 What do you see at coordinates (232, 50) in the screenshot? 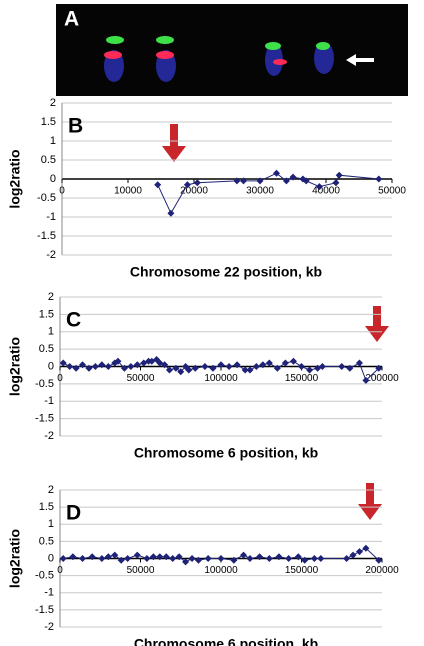
I see `fish-image: A` at bounding box center [232, 50].